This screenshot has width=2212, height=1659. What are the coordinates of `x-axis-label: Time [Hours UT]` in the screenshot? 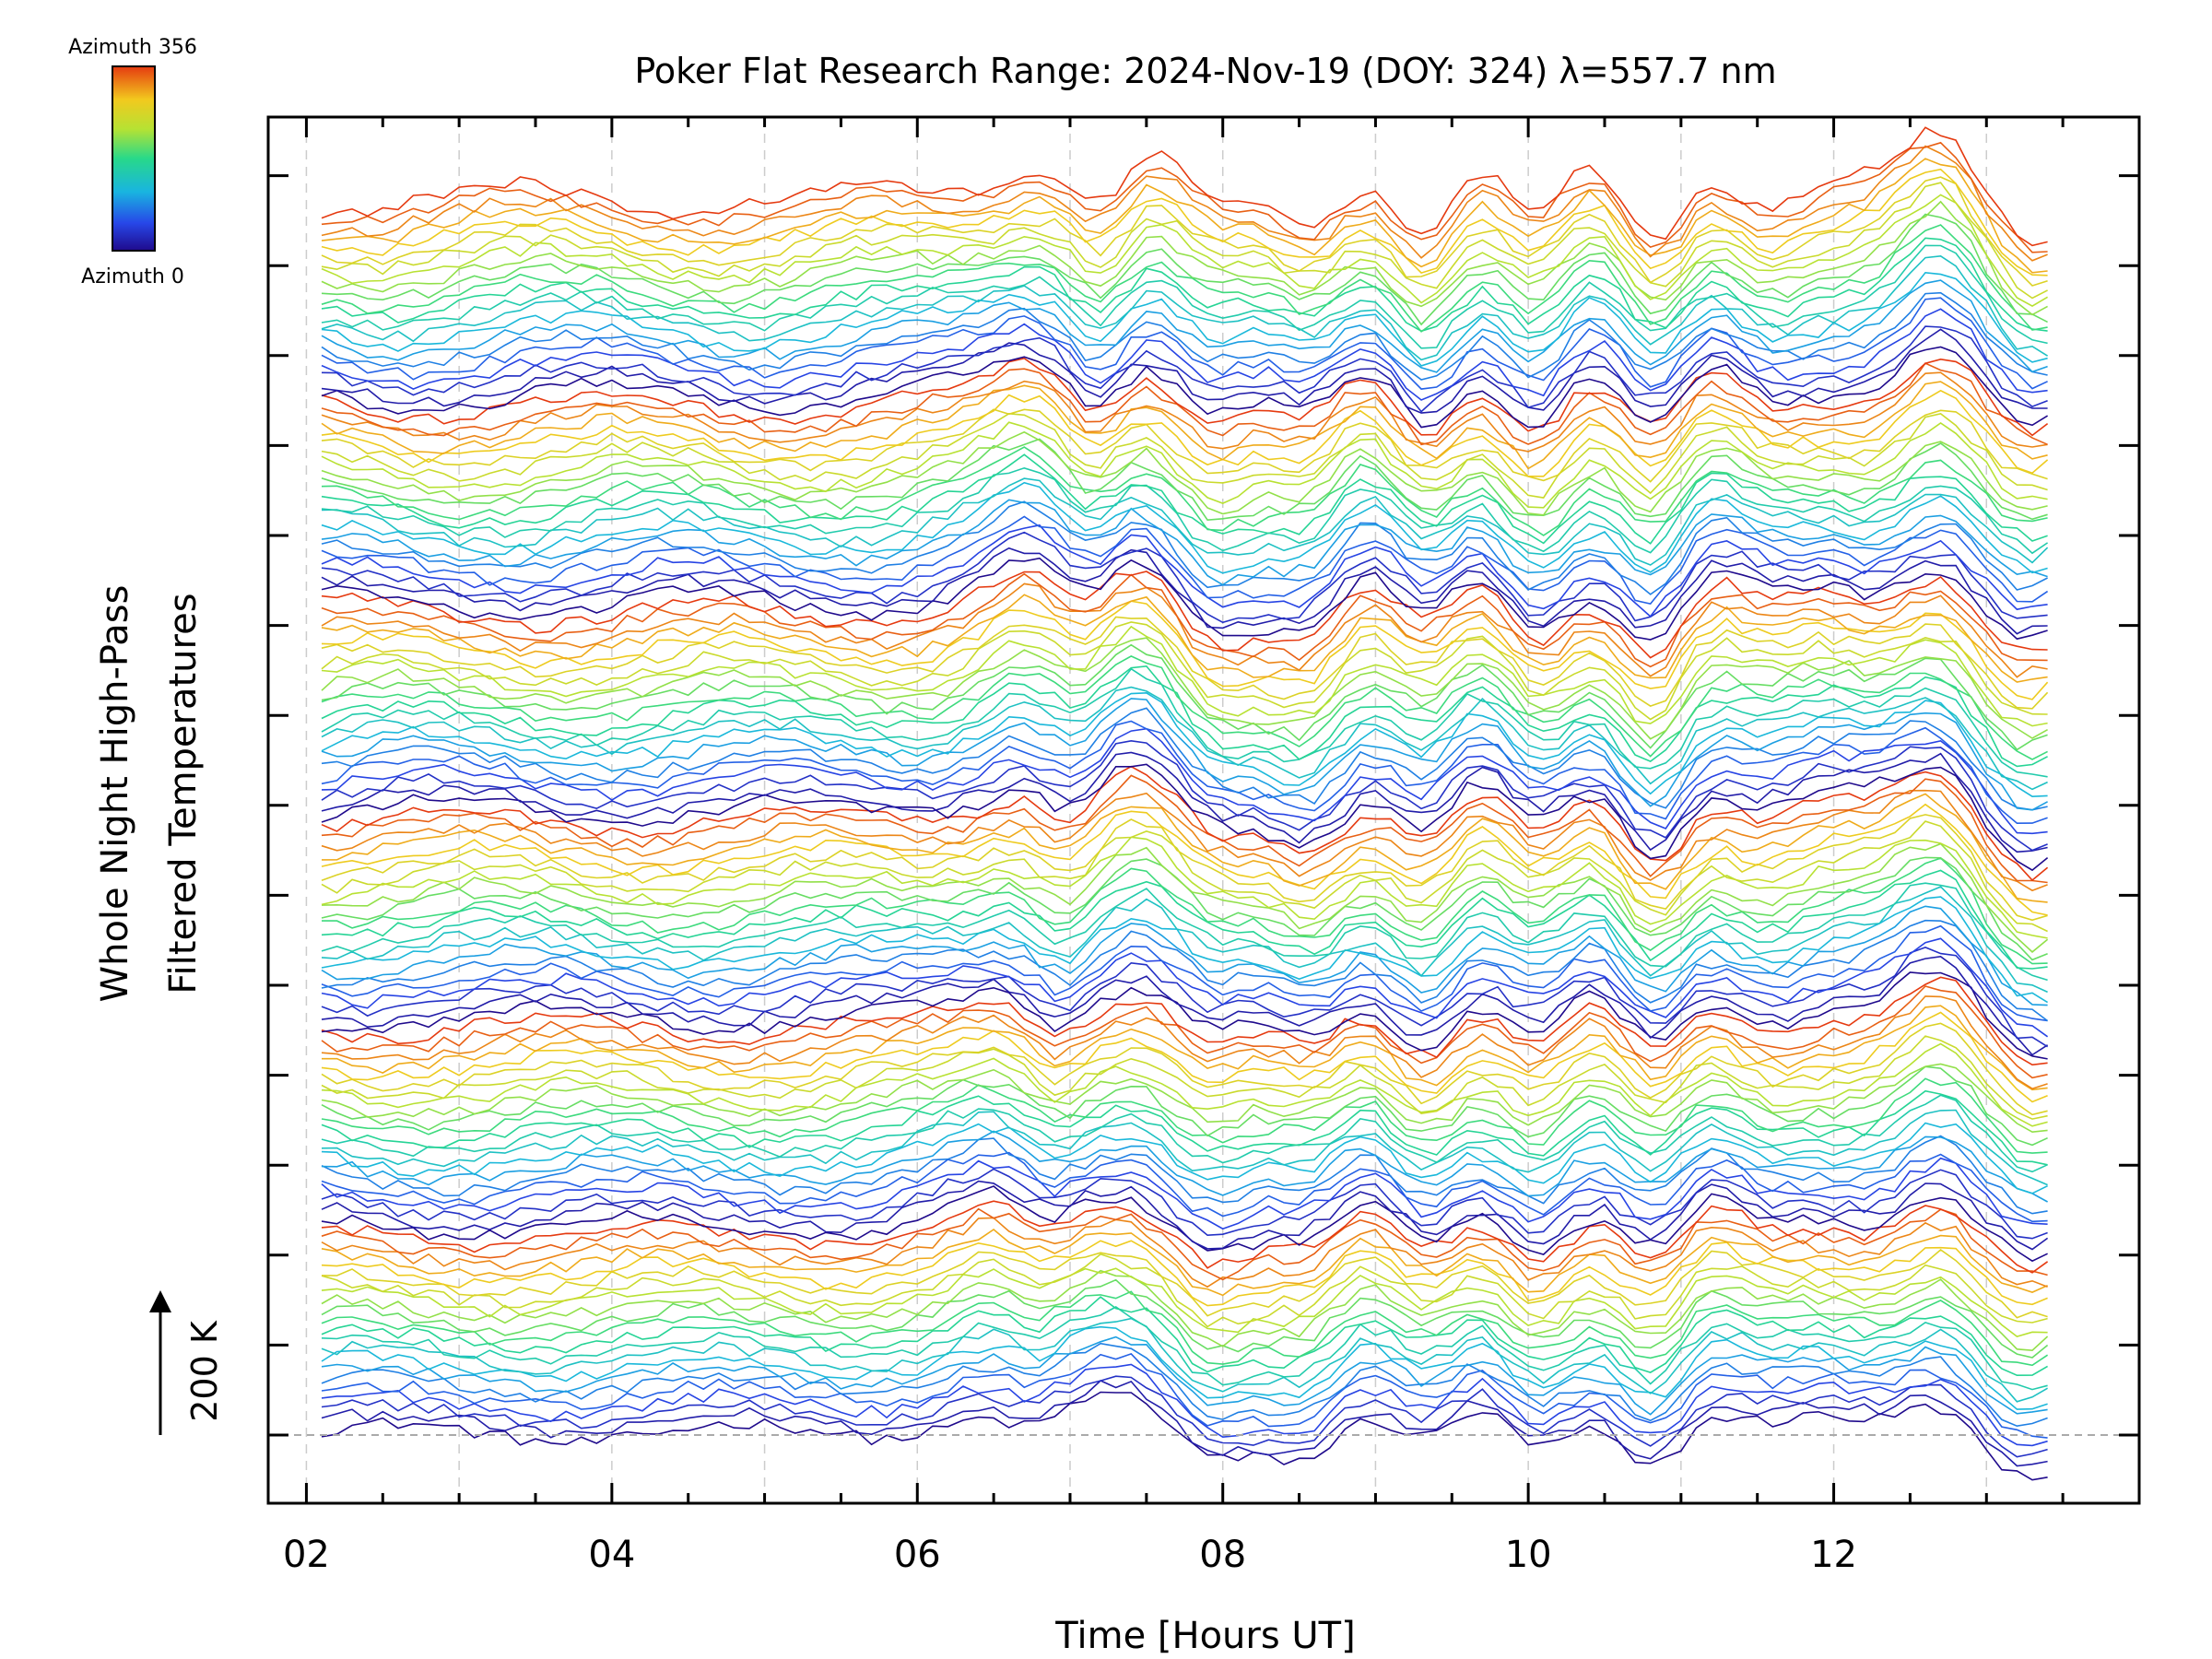 It's located at (1204, 1636).